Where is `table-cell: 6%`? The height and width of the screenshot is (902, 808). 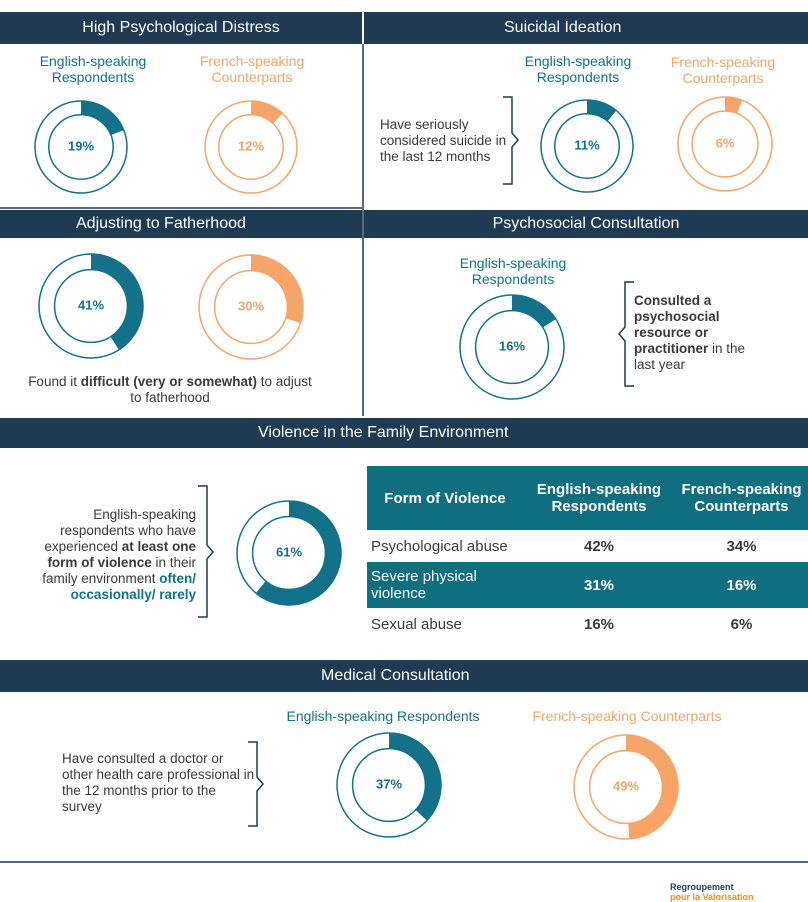
table-cell: 6% is located at coordinates (741, 624).